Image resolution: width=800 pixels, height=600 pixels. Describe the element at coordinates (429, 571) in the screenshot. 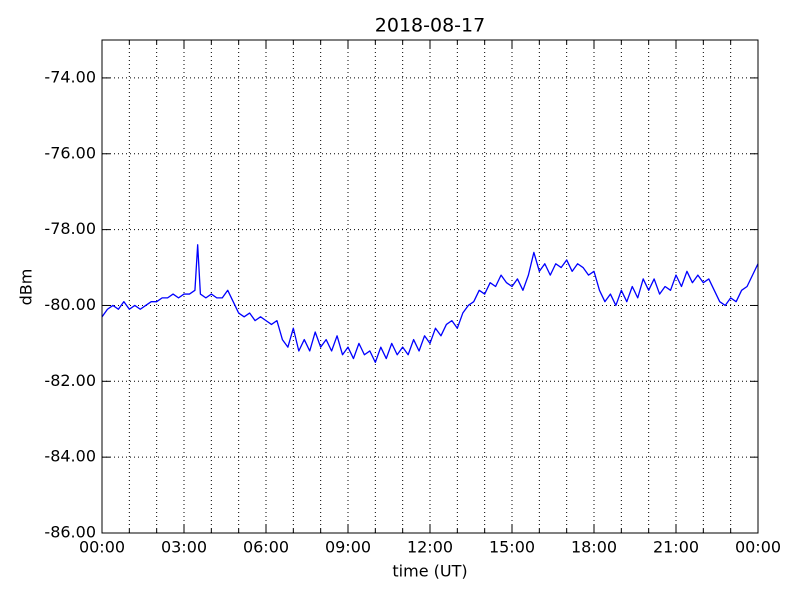

I see `x-axis-label: time (UT)` at that location.